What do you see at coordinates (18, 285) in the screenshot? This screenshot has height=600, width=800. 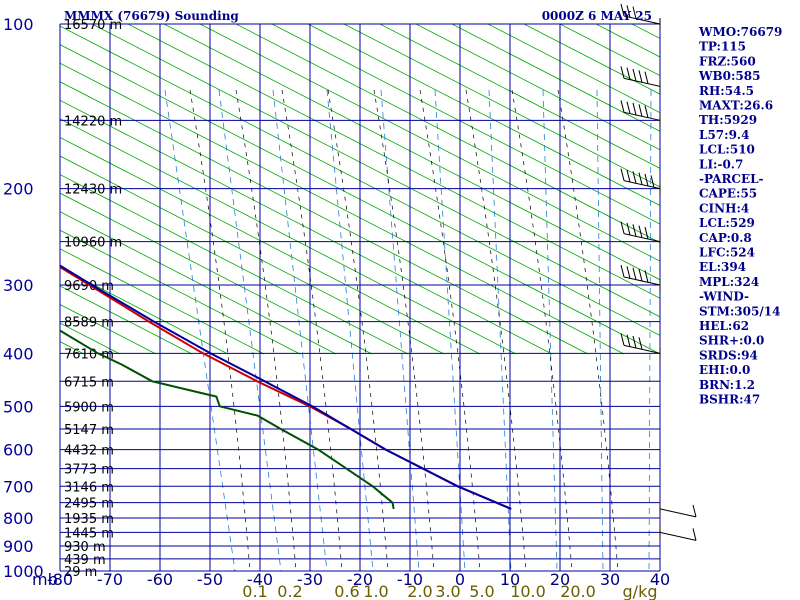 I see `pressure-tick-label: 300` at bounding box center [18, 285].